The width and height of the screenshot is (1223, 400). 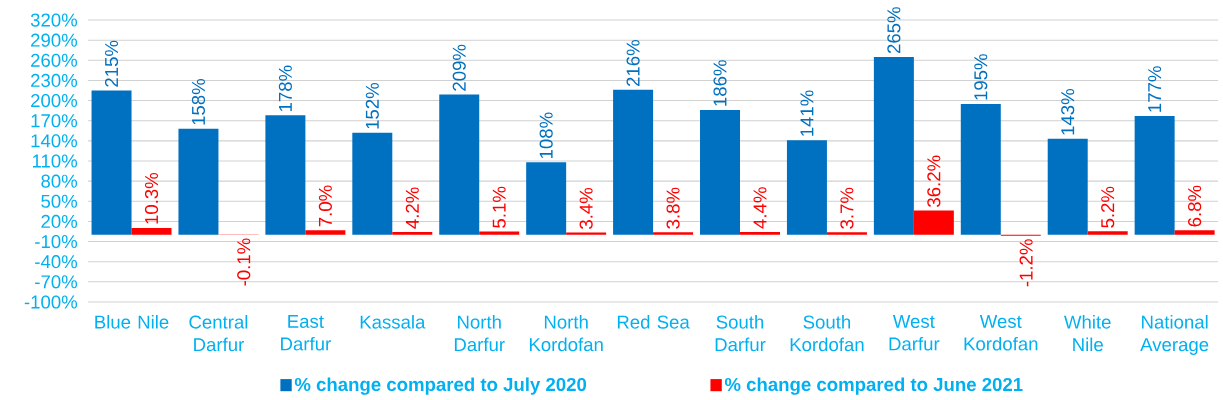 What do you see at coordinates (1026, 263) in the screenshot?
I see `data-label: -1.2%` at bounding box center [1026, 263].